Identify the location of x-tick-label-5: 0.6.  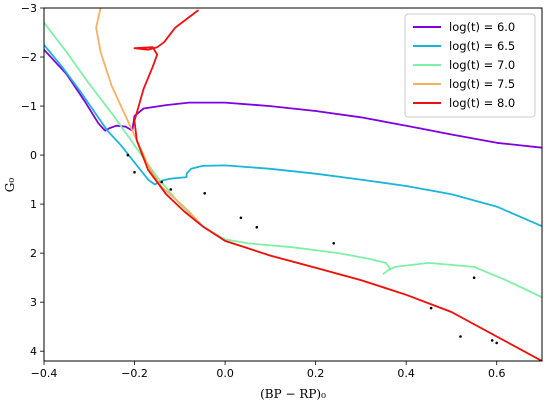
(497, 373).